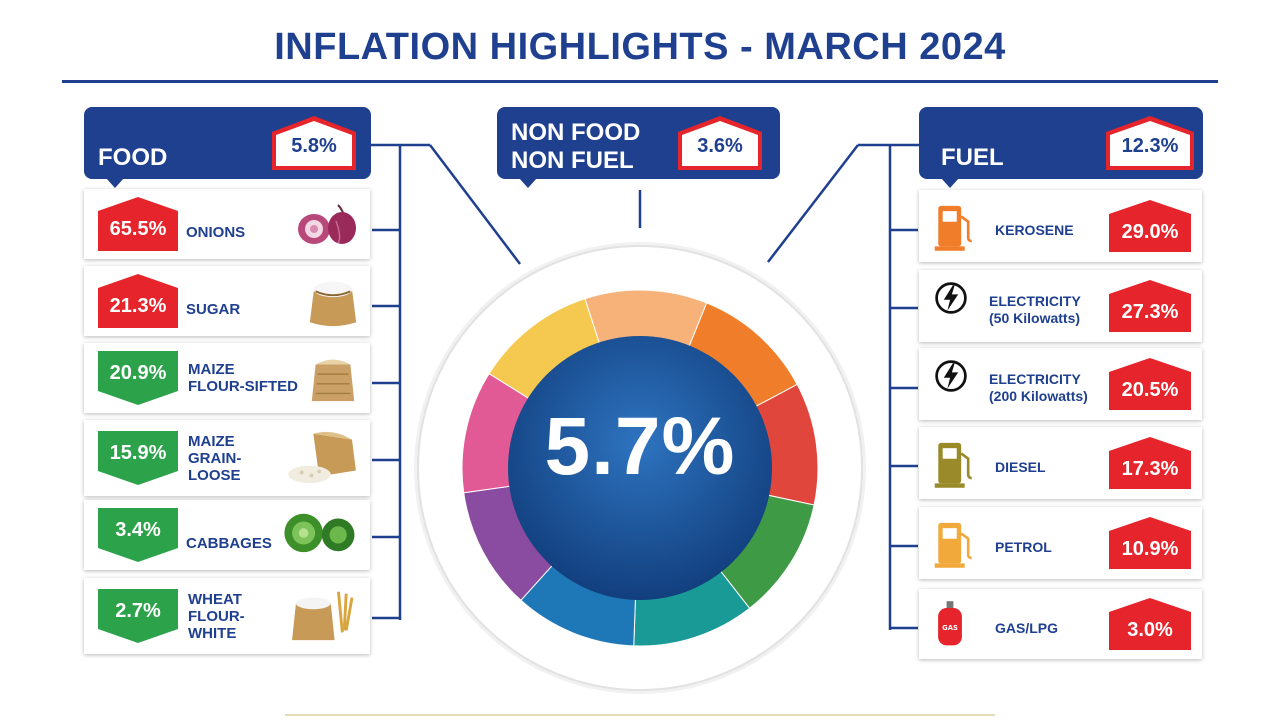  Describe the element at coordinates (1020, 466) in the screenshot. I see `fuel-item-name: DIESEL` at that location.